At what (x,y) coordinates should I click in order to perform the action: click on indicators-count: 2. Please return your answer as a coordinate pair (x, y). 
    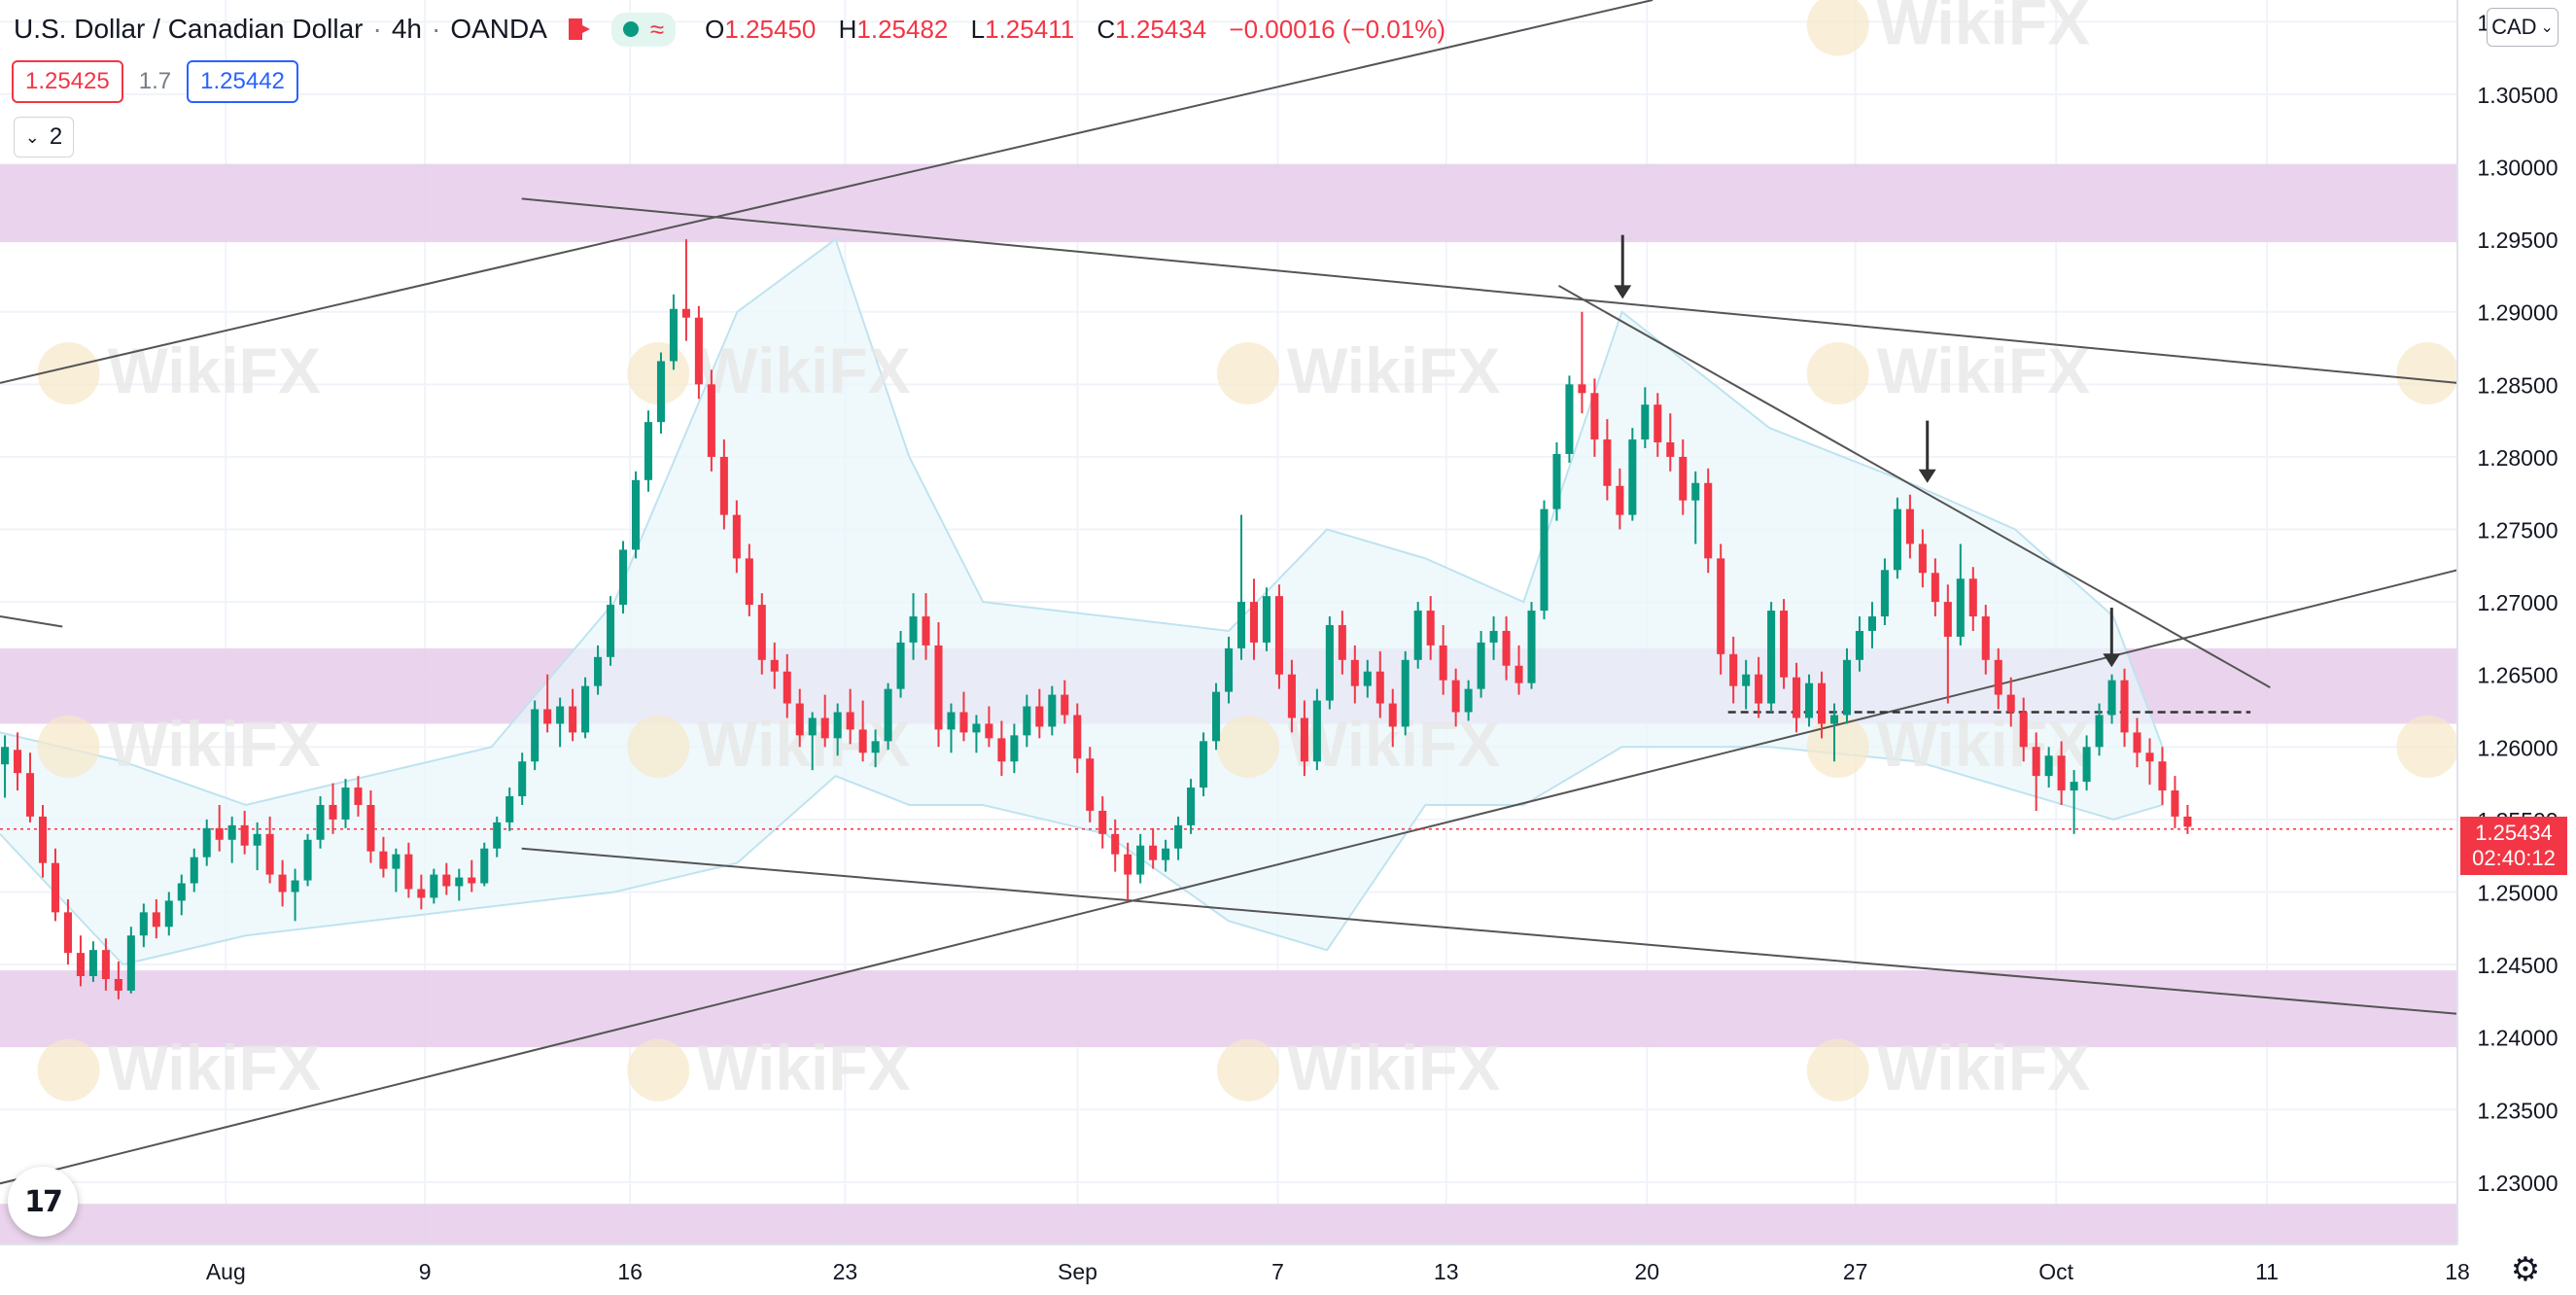
    Looking at the image, I should click on (56, 136).